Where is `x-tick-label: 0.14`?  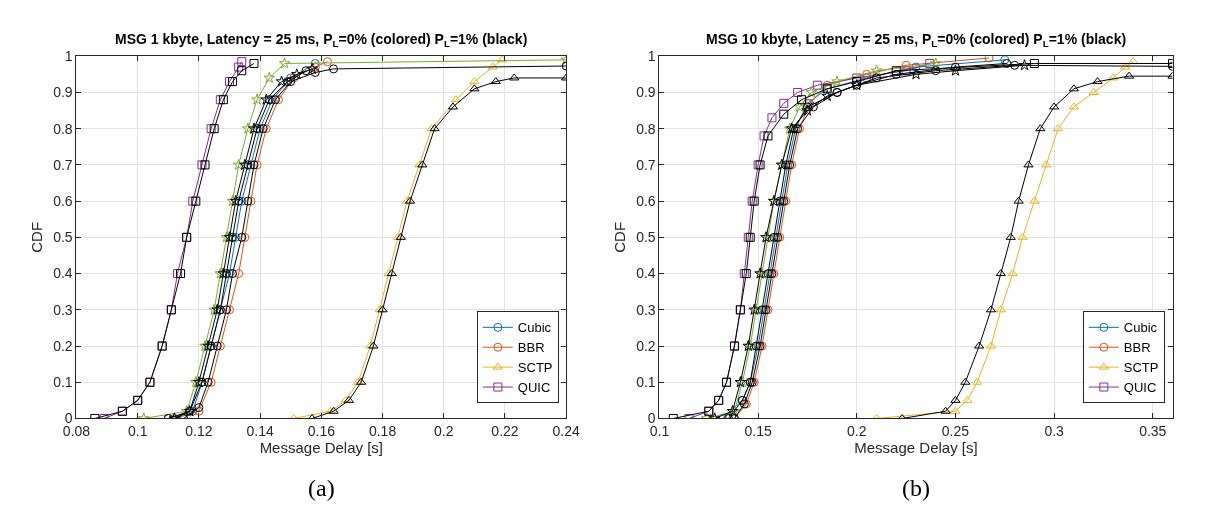
x-tick-label: 0.14 is located at coordinates (260, 431).